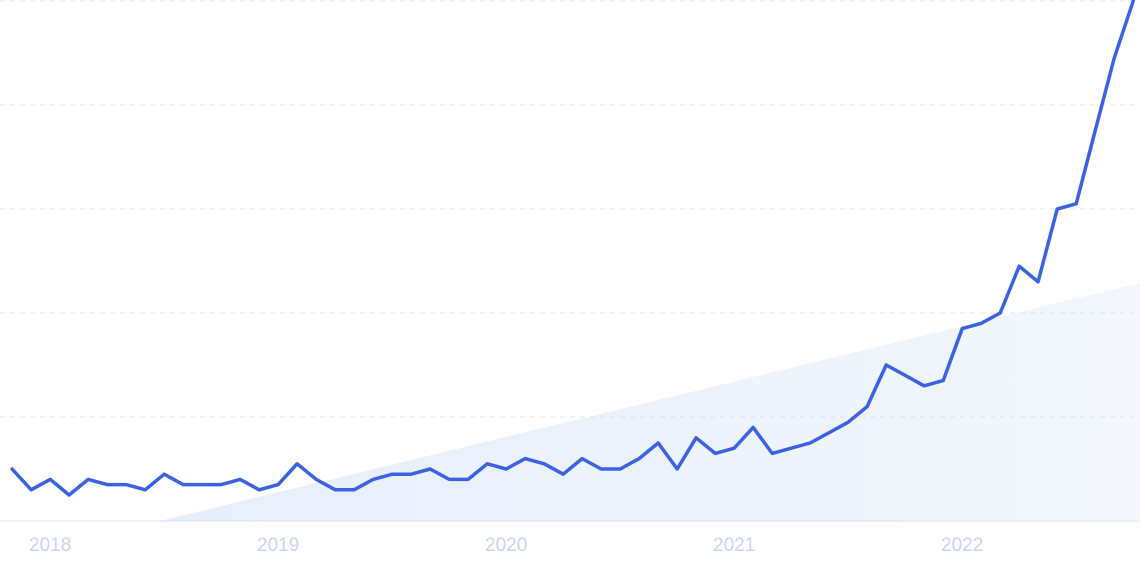 The width and height of the screenshot is (1140, 570). I want to click on x-tick-label: 2020, so click(506, 545).